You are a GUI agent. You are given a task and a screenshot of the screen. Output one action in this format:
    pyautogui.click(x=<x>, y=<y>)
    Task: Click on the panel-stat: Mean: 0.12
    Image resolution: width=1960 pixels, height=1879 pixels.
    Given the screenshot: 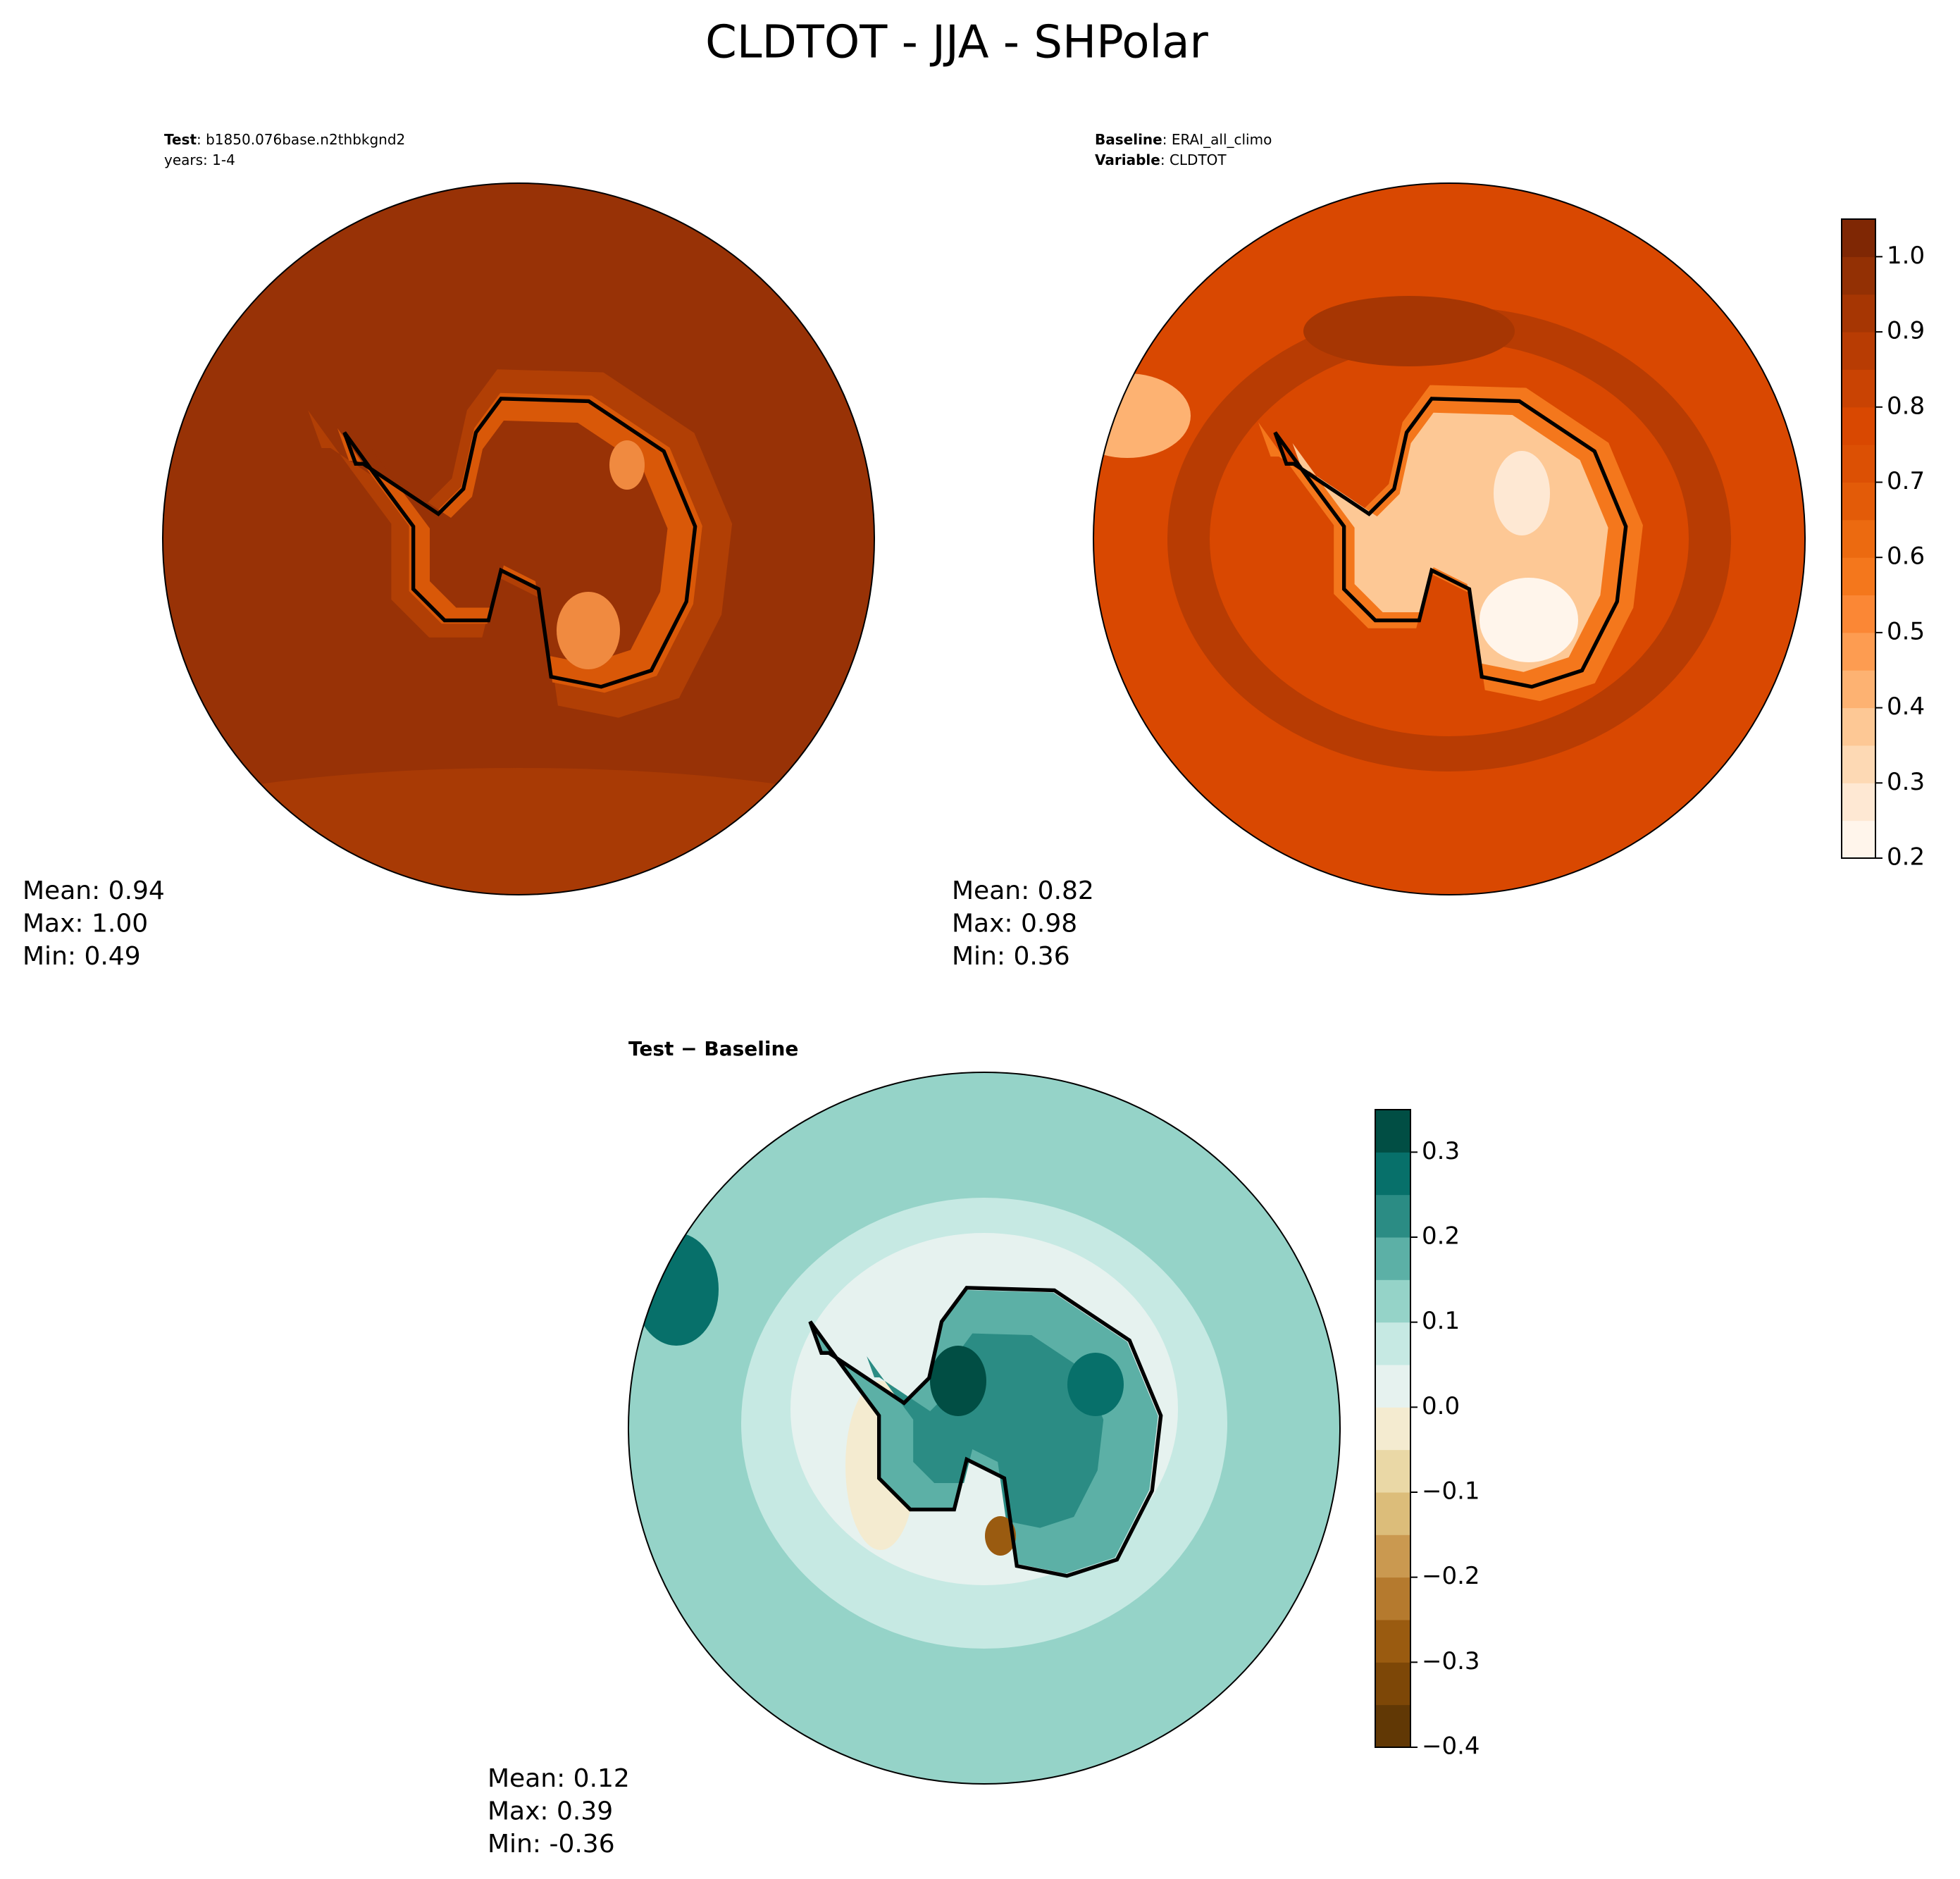 What is the action you would take?
    pyautogui.click(x=559, y=1778)
    